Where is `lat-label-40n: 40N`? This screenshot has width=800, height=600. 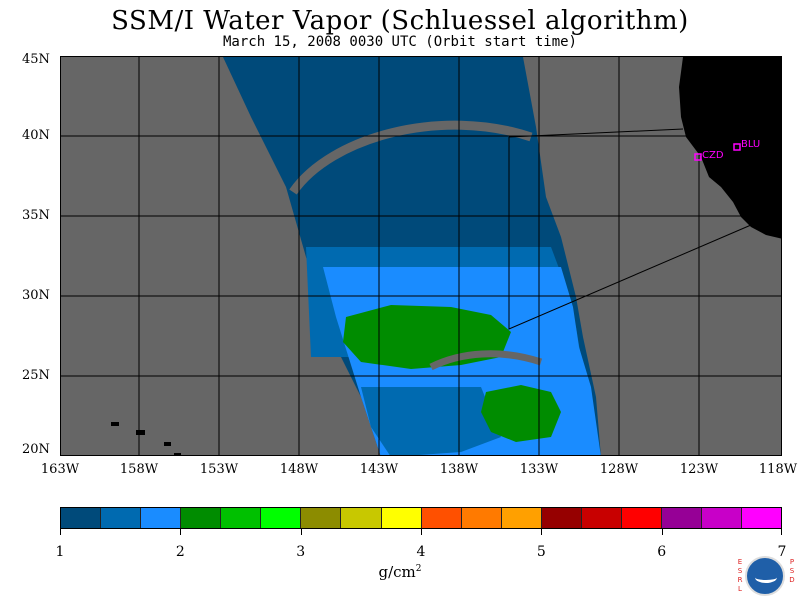 lat-label-40n: 40N is located at coordinates (36, 135).